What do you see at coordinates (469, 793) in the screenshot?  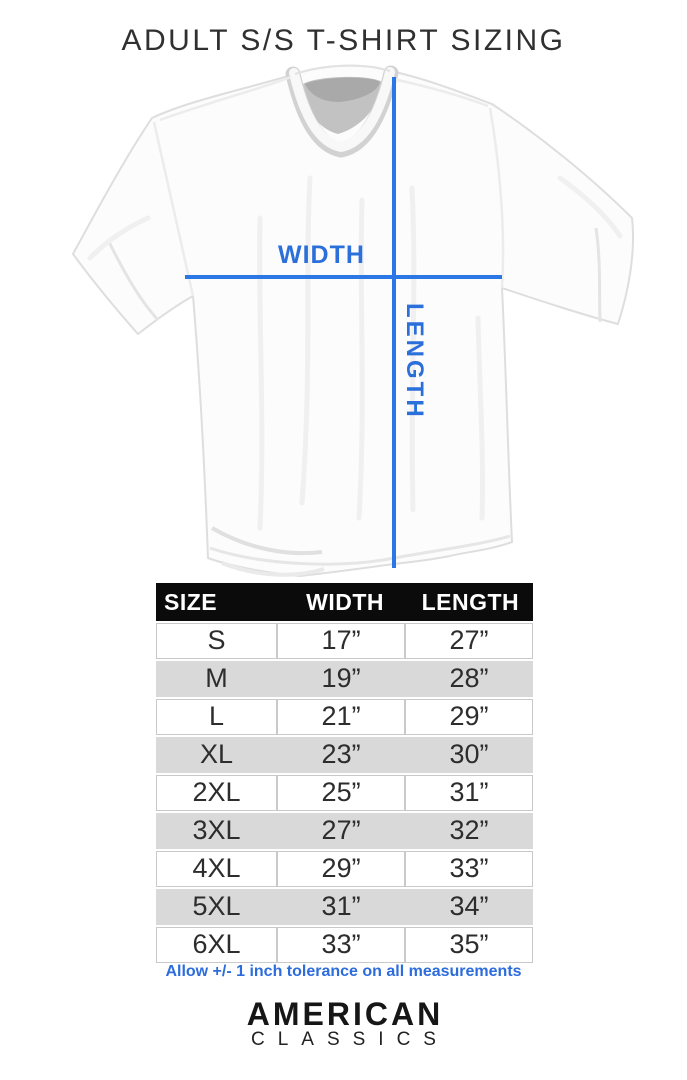 I see `length-cell: 31”` at bounding box center [469, 793].